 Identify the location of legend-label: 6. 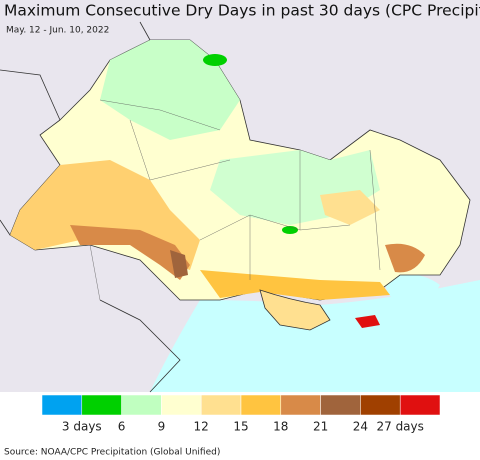
(122, 427).